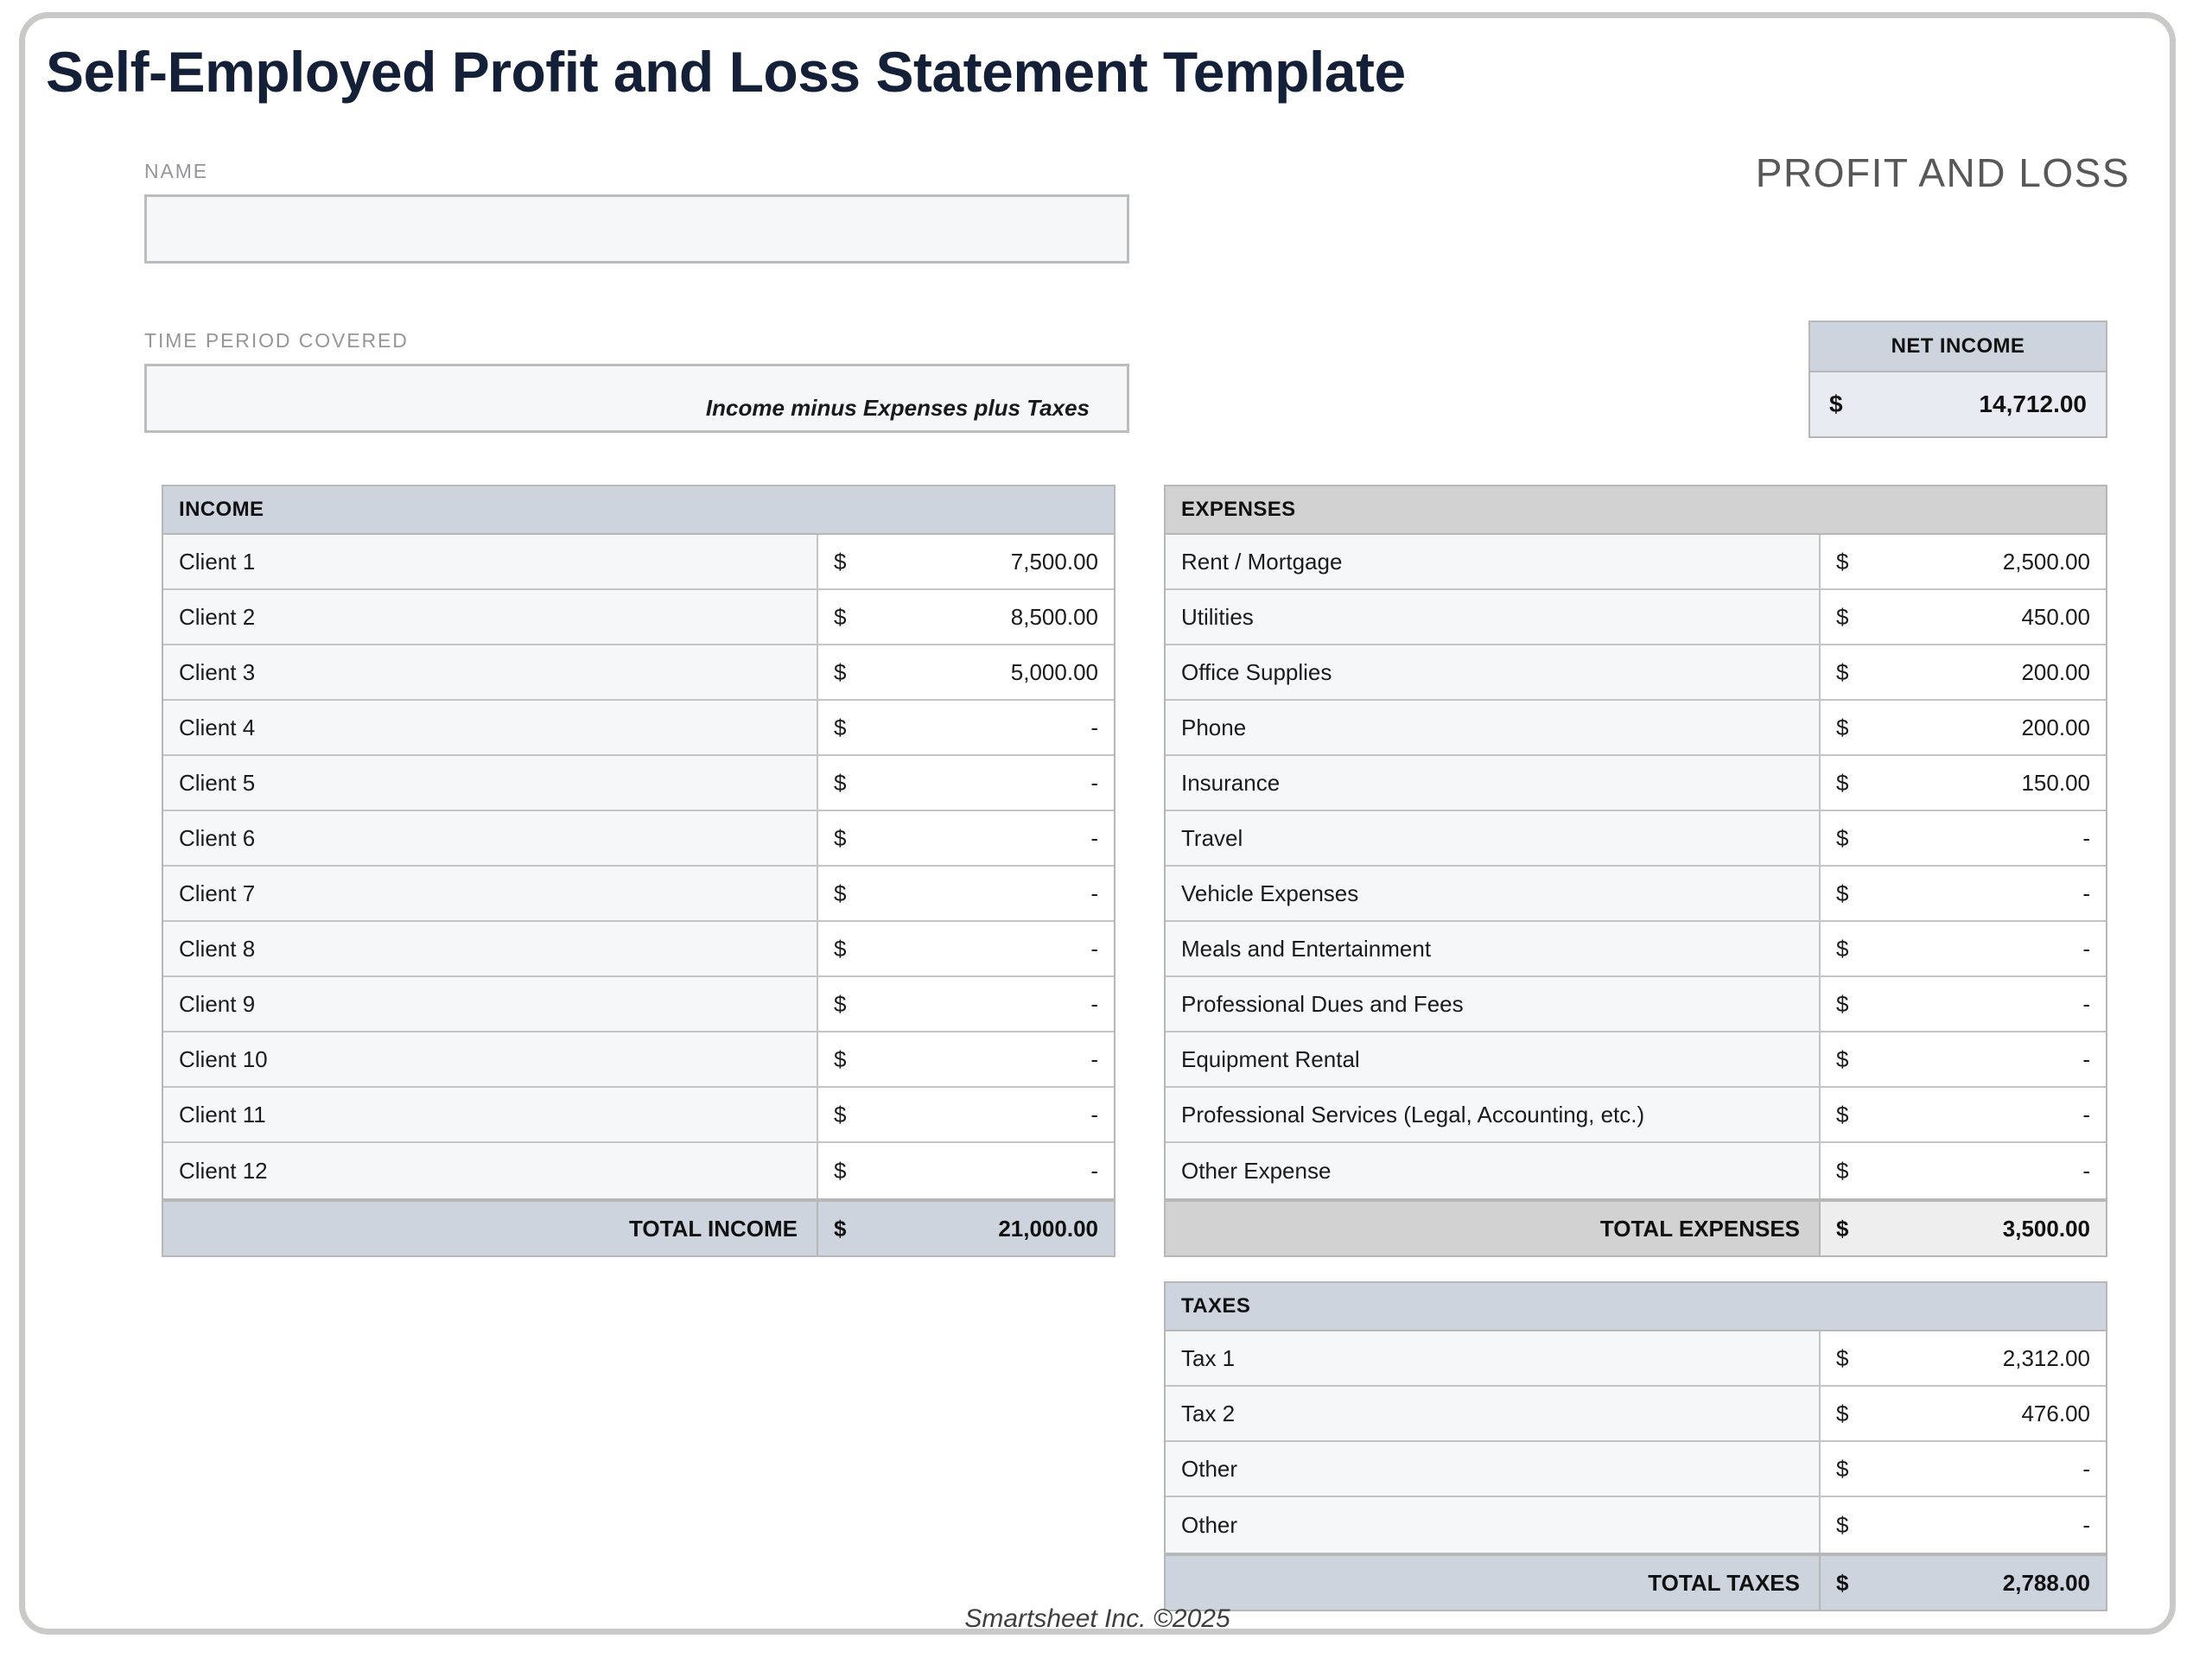 This screenshot has width=2212, height=1658. What do you see at coordinates (2046, 561) in the screenshot?
I see `expense-row-amount: 2,500.00` at bounding box center [2046, 561].